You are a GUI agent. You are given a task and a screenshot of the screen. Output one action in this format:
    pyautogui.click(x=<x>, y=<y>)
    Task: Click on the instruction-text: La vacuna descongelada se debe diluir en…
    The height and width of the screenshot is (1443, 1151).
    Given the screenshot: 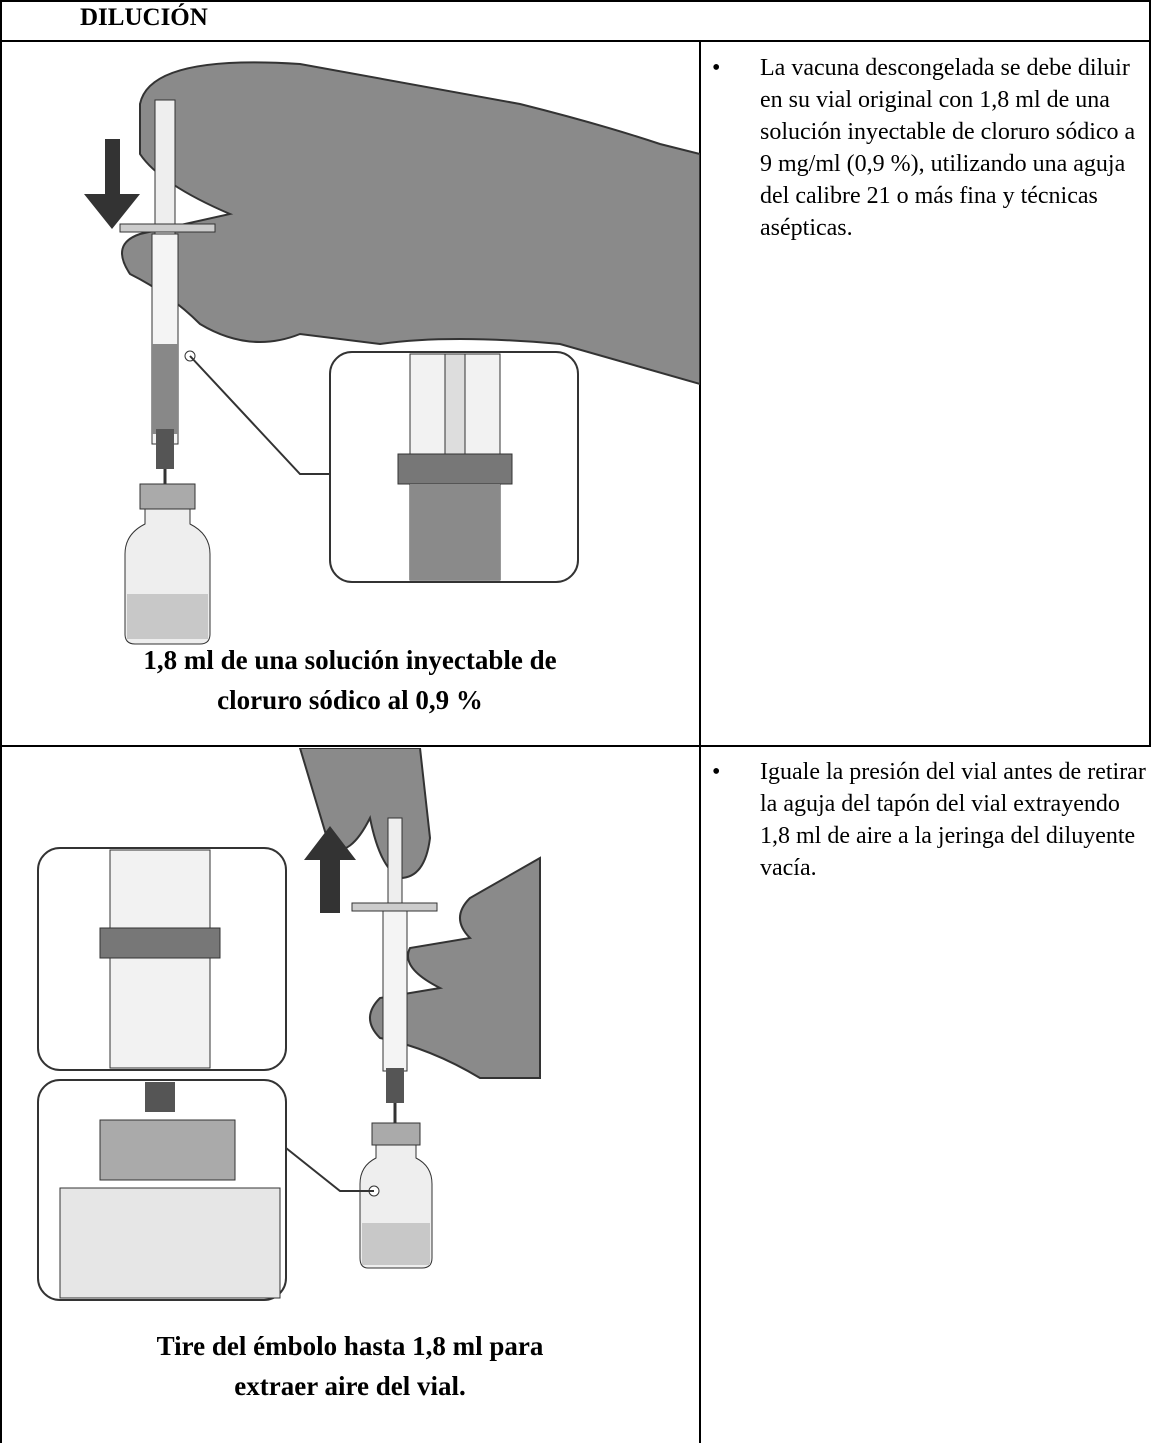 What is the action you would take?
    pyautogui.click(x=948, y=148)
    